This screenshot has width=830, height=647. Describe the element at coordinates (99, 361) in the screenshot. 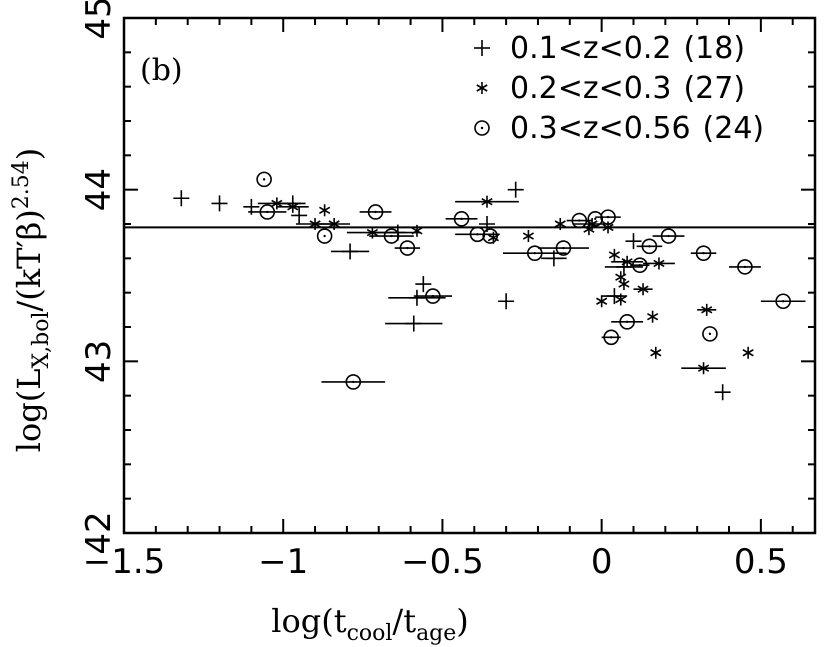

I see `y-tick-label: 43` at that location.